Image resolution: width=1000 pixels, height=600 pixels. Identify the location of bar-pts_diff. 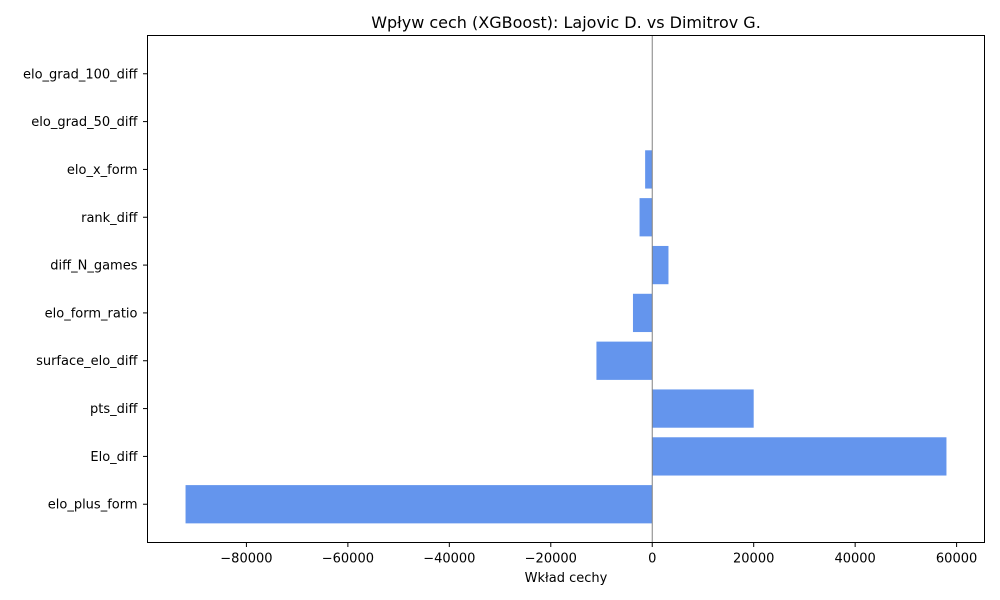
(703, 408).